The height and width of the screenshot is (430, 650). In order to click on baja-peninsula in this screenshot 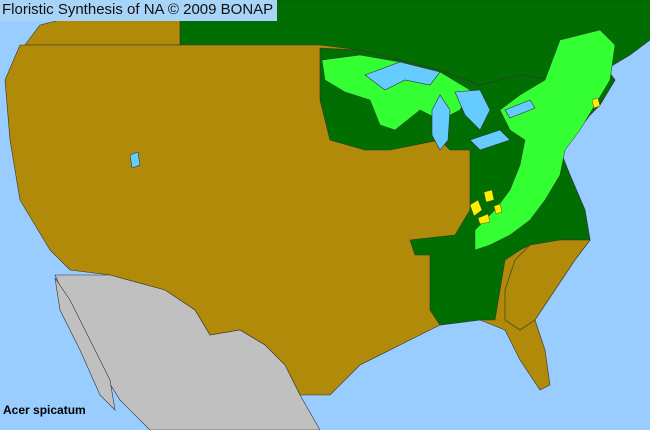, I will do `click(85, 344)`.